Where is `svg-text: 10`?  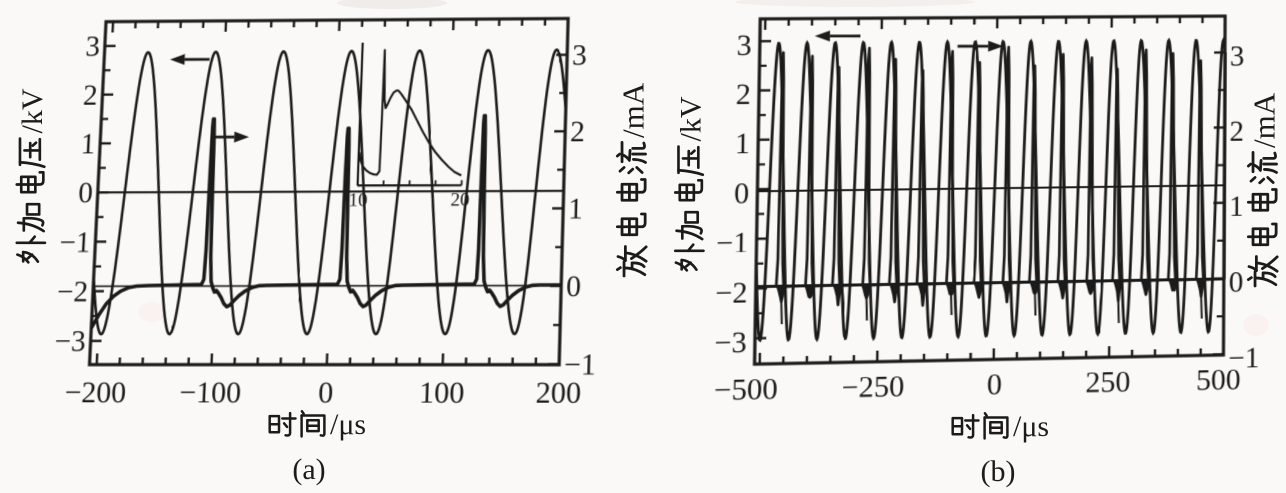
svg-text: 10 is located at coordinates (358, 200).